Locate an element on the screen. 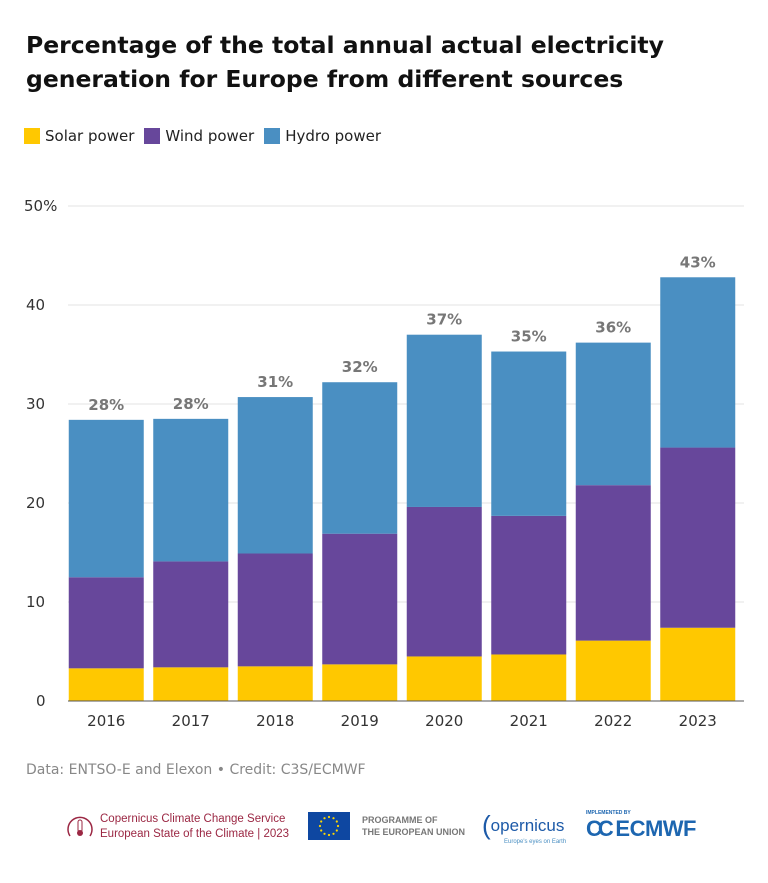  total-label: 37% is located at coordinates (444, 320).